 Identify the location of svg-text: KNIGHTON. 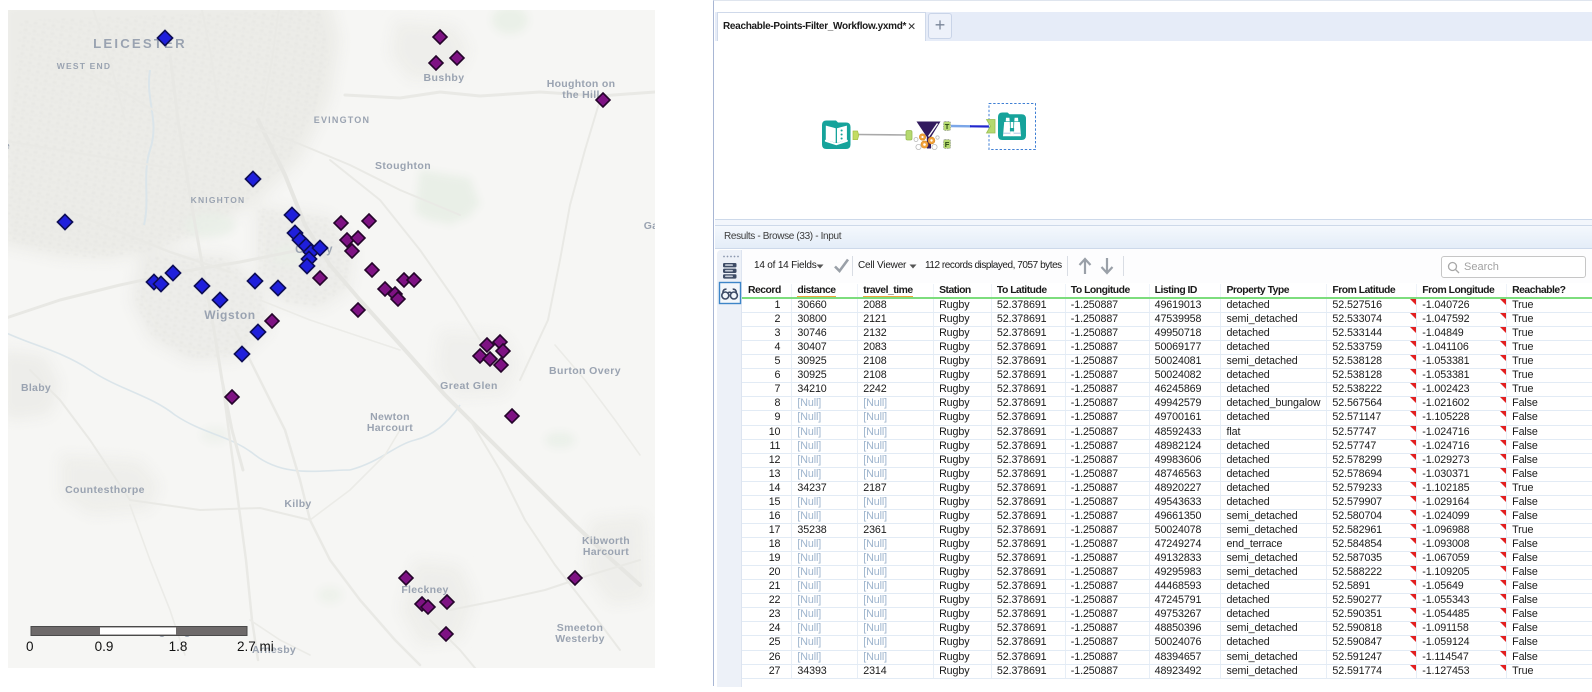
(218, 200).